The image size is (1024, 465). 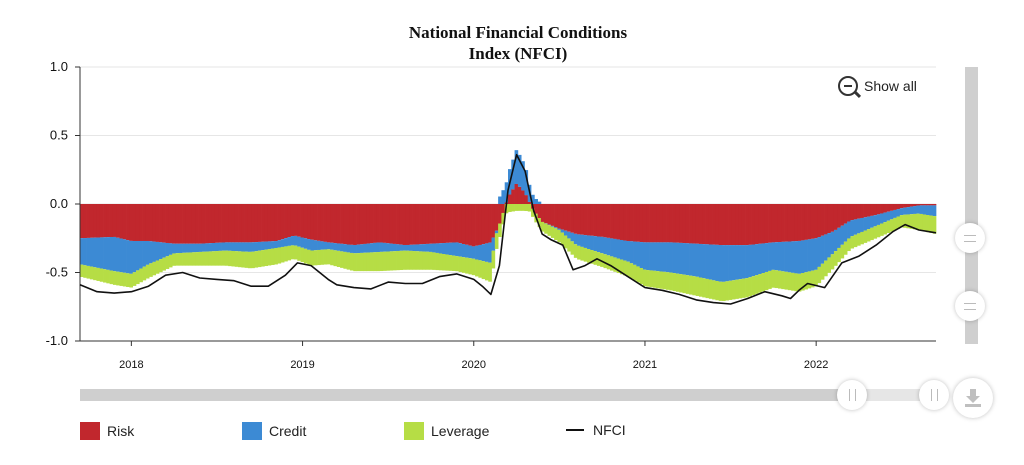 What do you see at coordinates (107, 431) in the screenshot?
I see `legend-item-risk: Risk` at bounding box center [107, 431].